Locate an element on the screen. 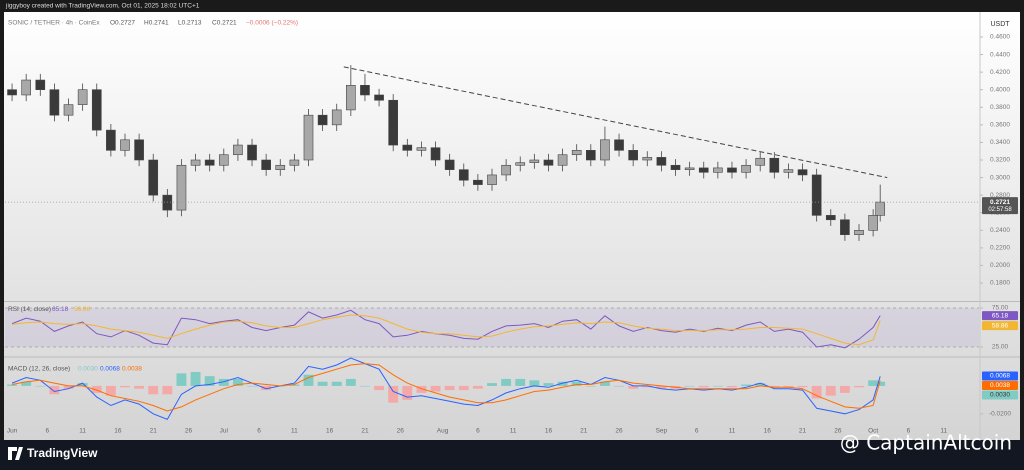 The width and height of the screenshot is (1024, 470). value-tag-label: 0.0068 is located at coordinates (1000, 376).